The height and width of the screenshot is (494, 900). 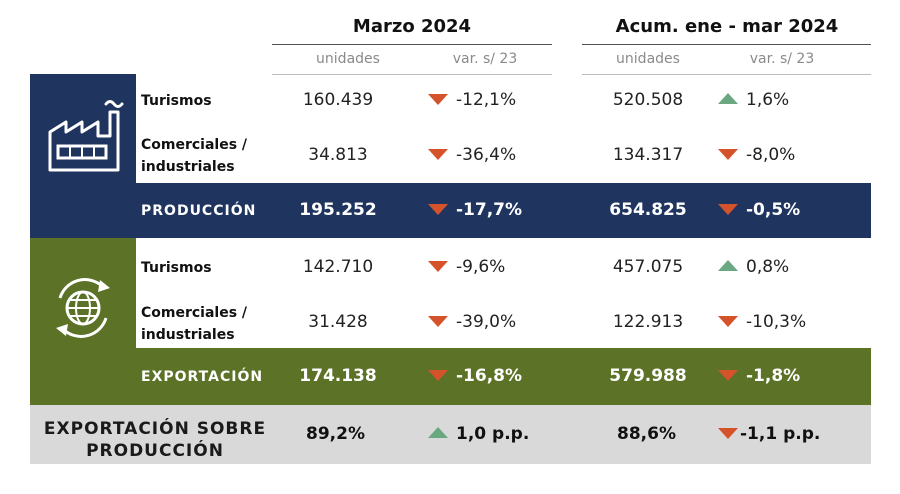 I want to click on production-total-march-units: 195.252, so click(x=338, y=210).